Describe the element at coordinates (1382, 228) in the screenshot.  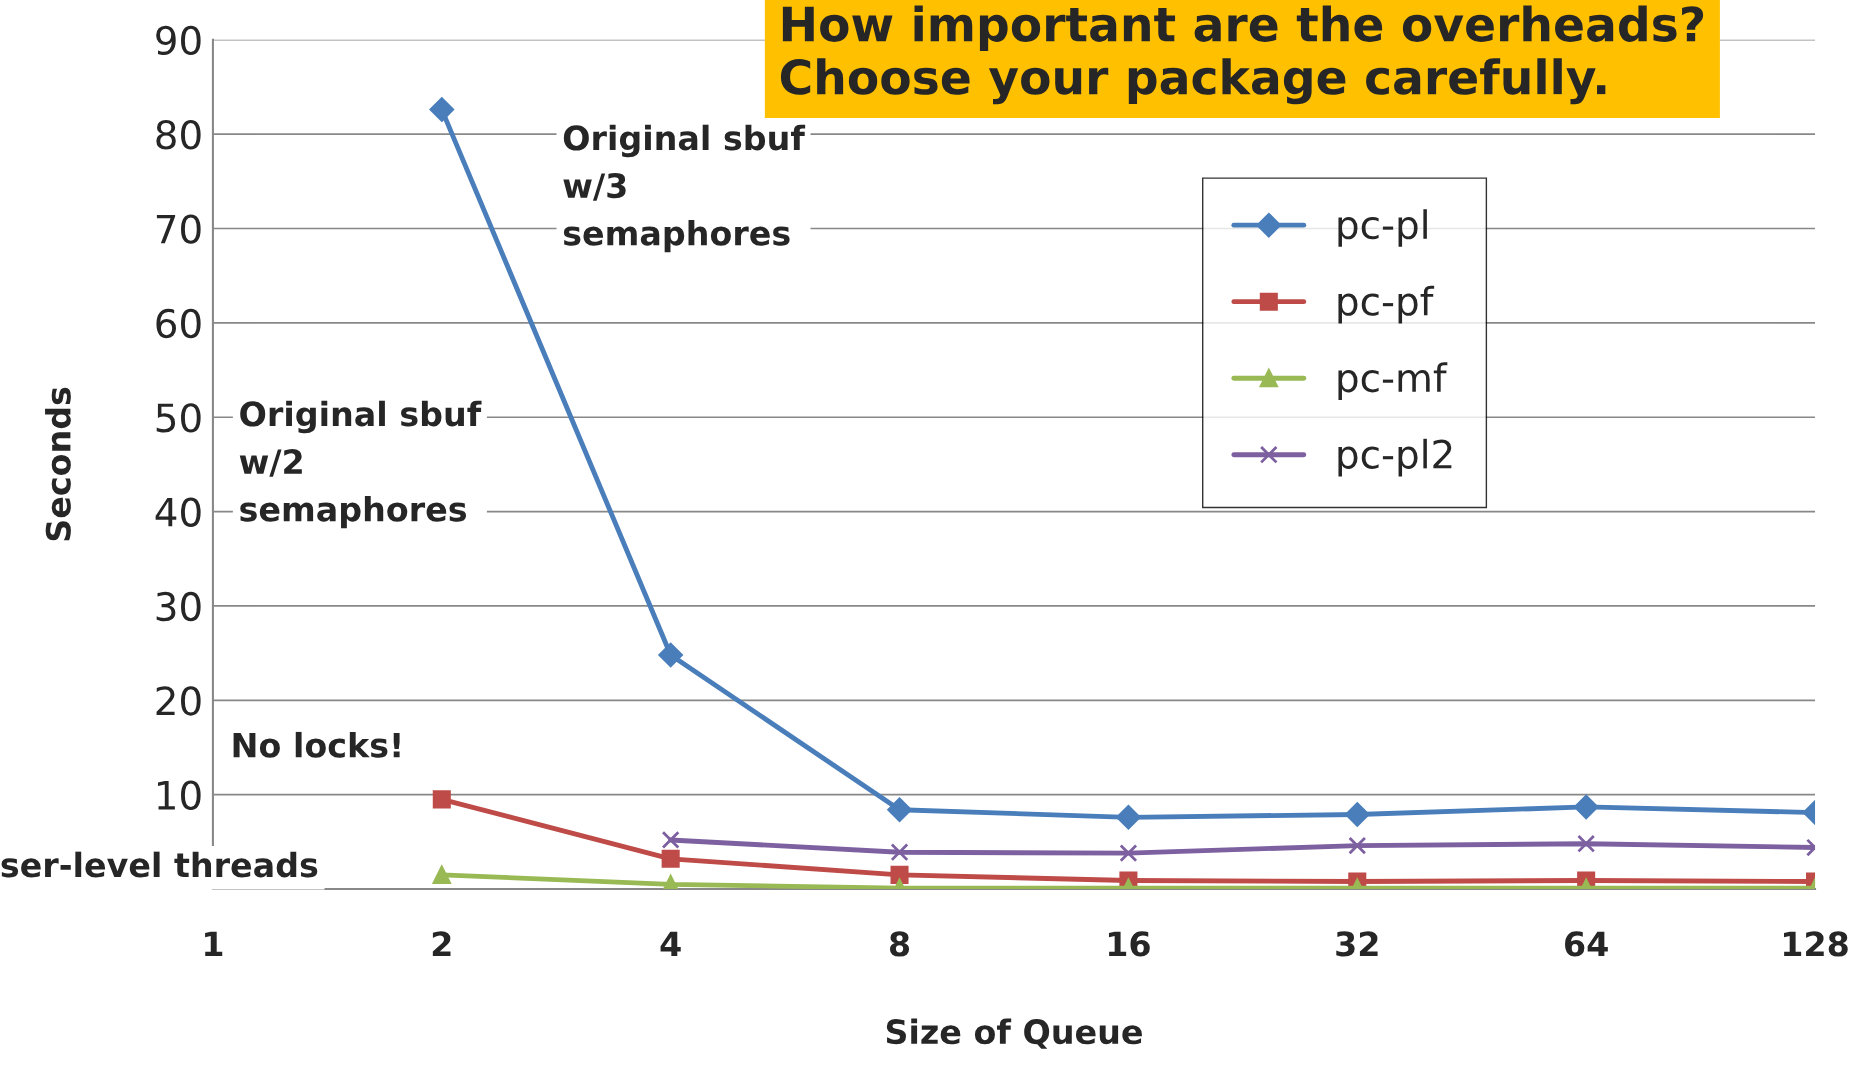
I see `legend-label: pc-pl` at that location.